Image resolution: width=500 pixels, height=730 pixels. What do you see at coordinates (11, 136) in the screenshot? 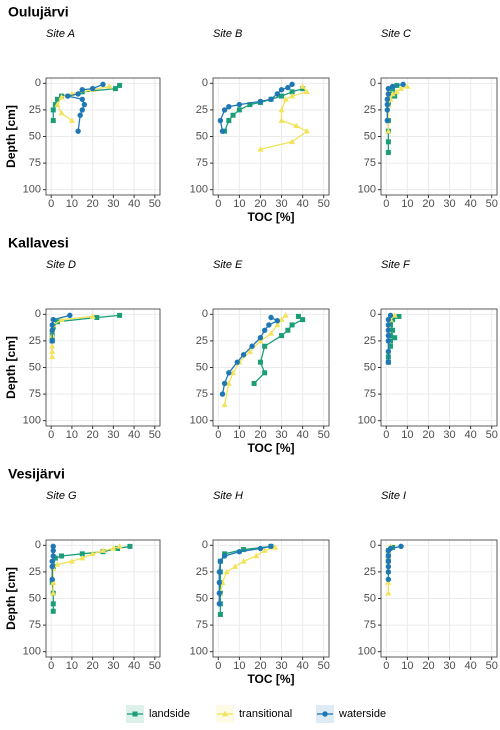
I see `y-axis-title: Depth [cm]` at bounding box center [11, 136].